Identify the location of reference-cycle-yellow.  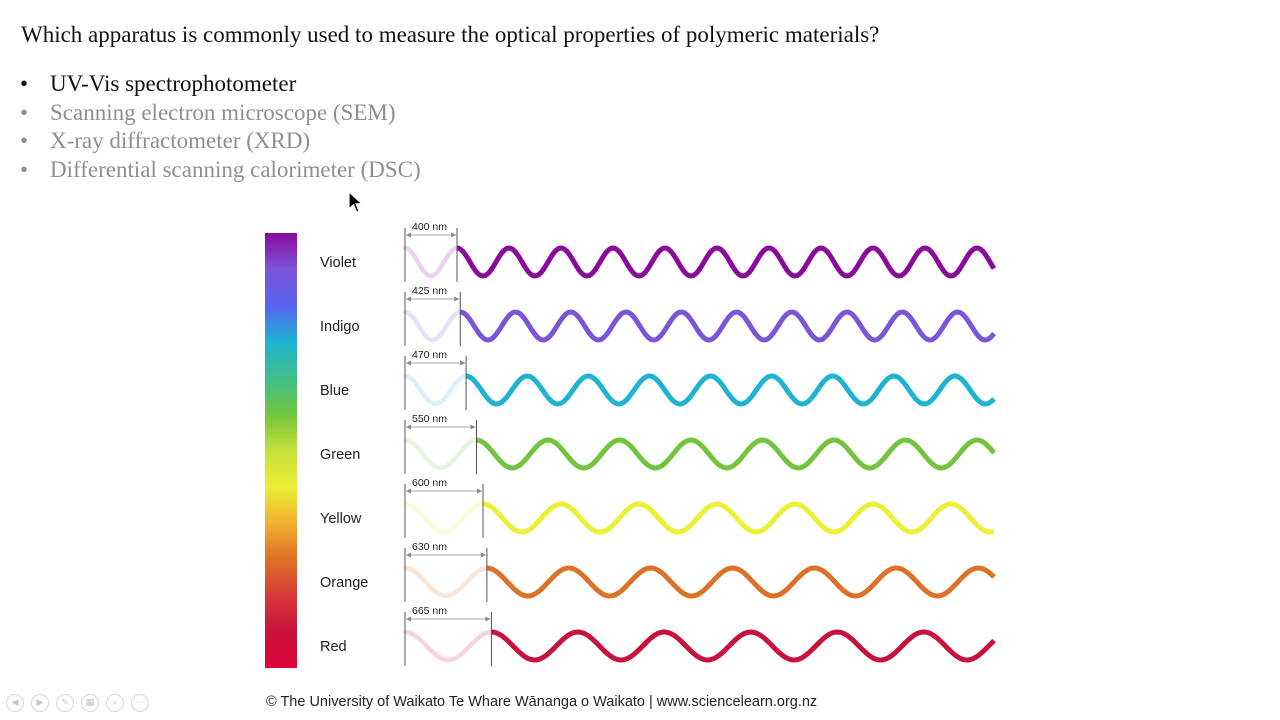
(444, 518).